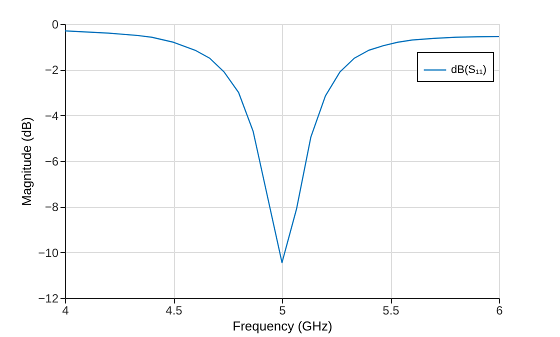 The height and width of the screenshot is (337, 560). I want to click on x-tick-label: 5.5, so click(391, 311).